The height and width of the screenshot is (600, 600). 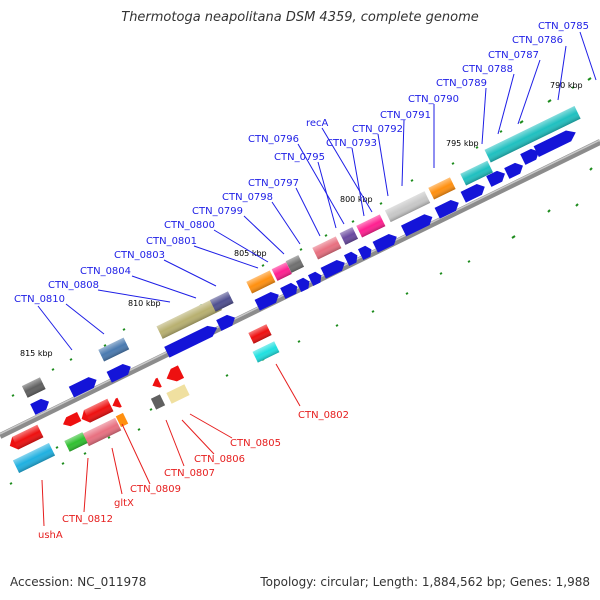 I want to click on label-ctn0804: CTN_0804, so click(x=105, y=271).